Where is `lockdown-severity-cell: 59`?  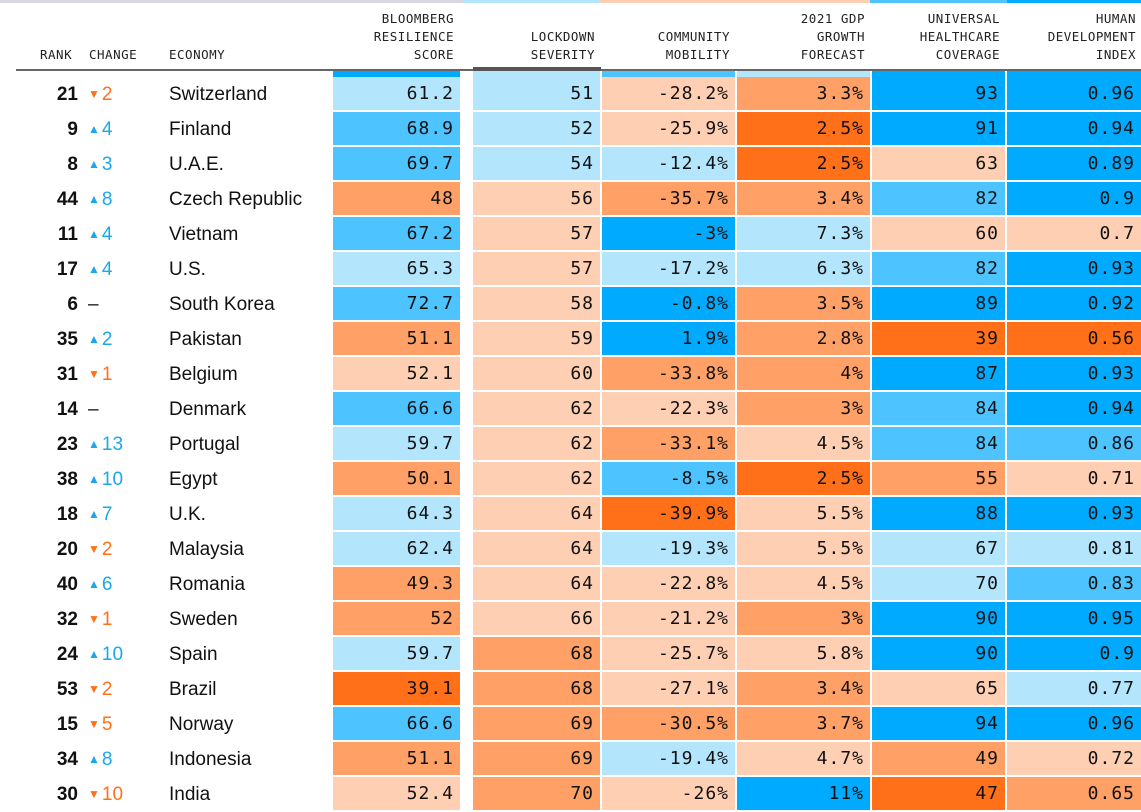 lockdown-severity-cell: 59 is located at coordinates (536, 338).